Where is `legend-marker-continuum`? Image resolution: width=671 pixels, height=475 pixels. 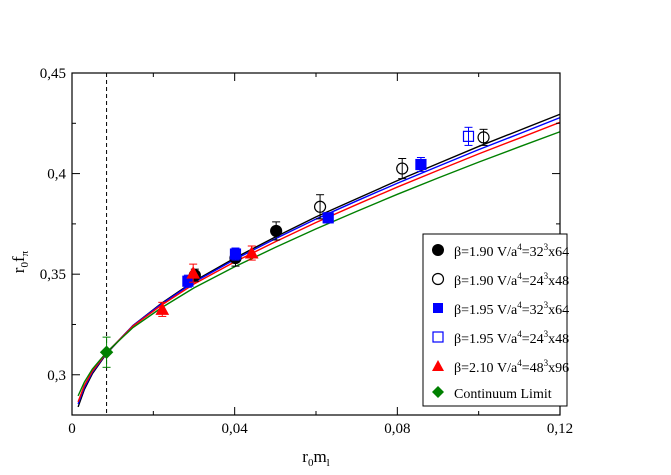
legend-marker-continuum is located at coordinates (438, 392).